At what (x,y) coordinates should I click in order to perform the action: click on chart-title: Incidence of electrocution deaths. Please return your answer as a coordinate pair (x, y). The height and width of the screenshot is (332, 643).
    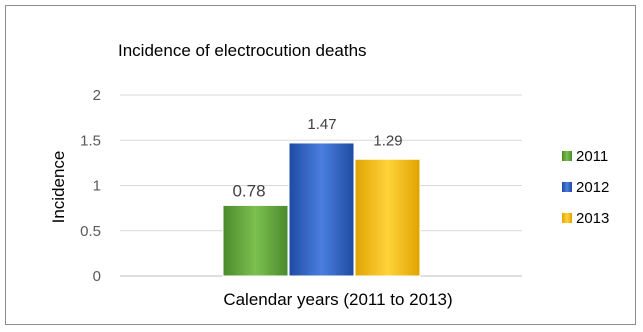
    Looking at the image, I should click on (242, 50).